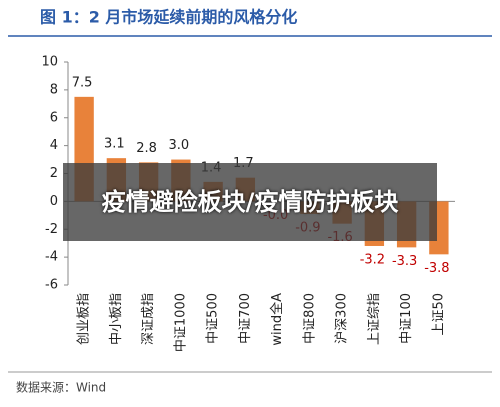 The height and width of the screenshot is (407, 500). Describe the element at coordinates (51, 285) in the screenshot. I see `y-tick-label: -6` at that location.